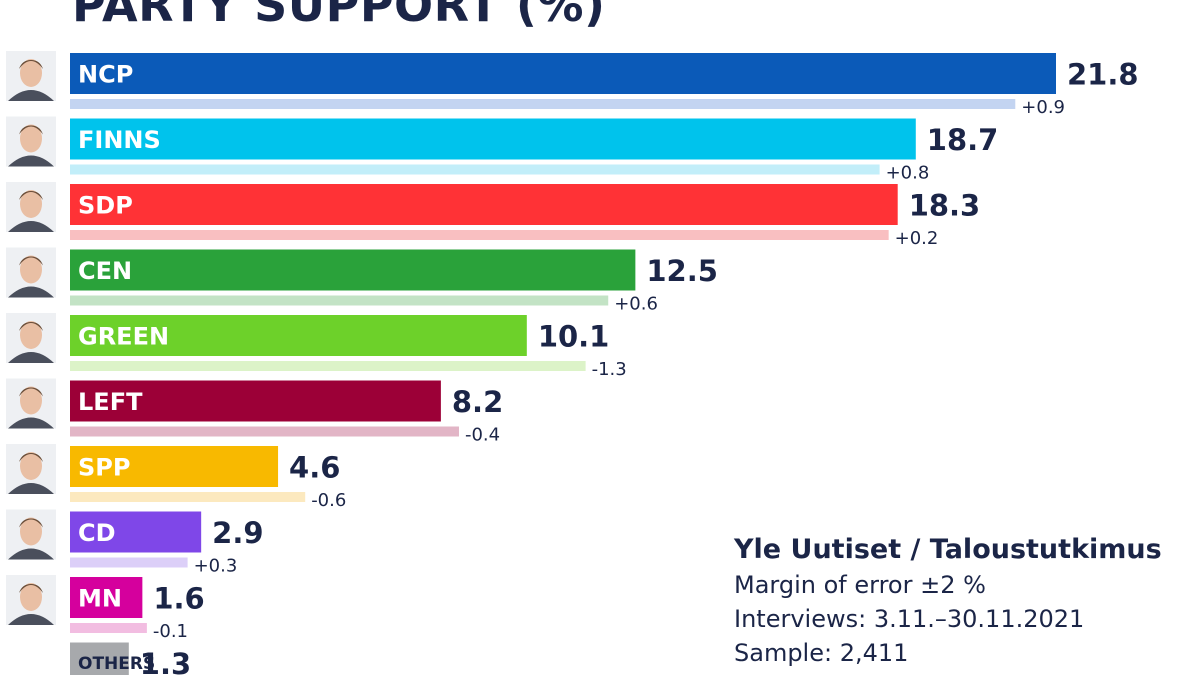  What do you see at coordinates (108, 628) in the screenshot?
I see `previous-bar-mn` at bounding box center [108, 628].